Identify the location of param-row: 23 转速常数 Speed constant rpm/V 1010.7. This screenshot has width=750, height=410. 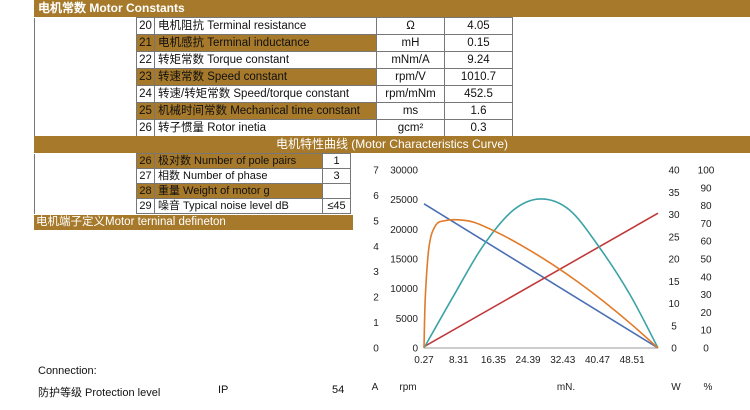
(273, 77).